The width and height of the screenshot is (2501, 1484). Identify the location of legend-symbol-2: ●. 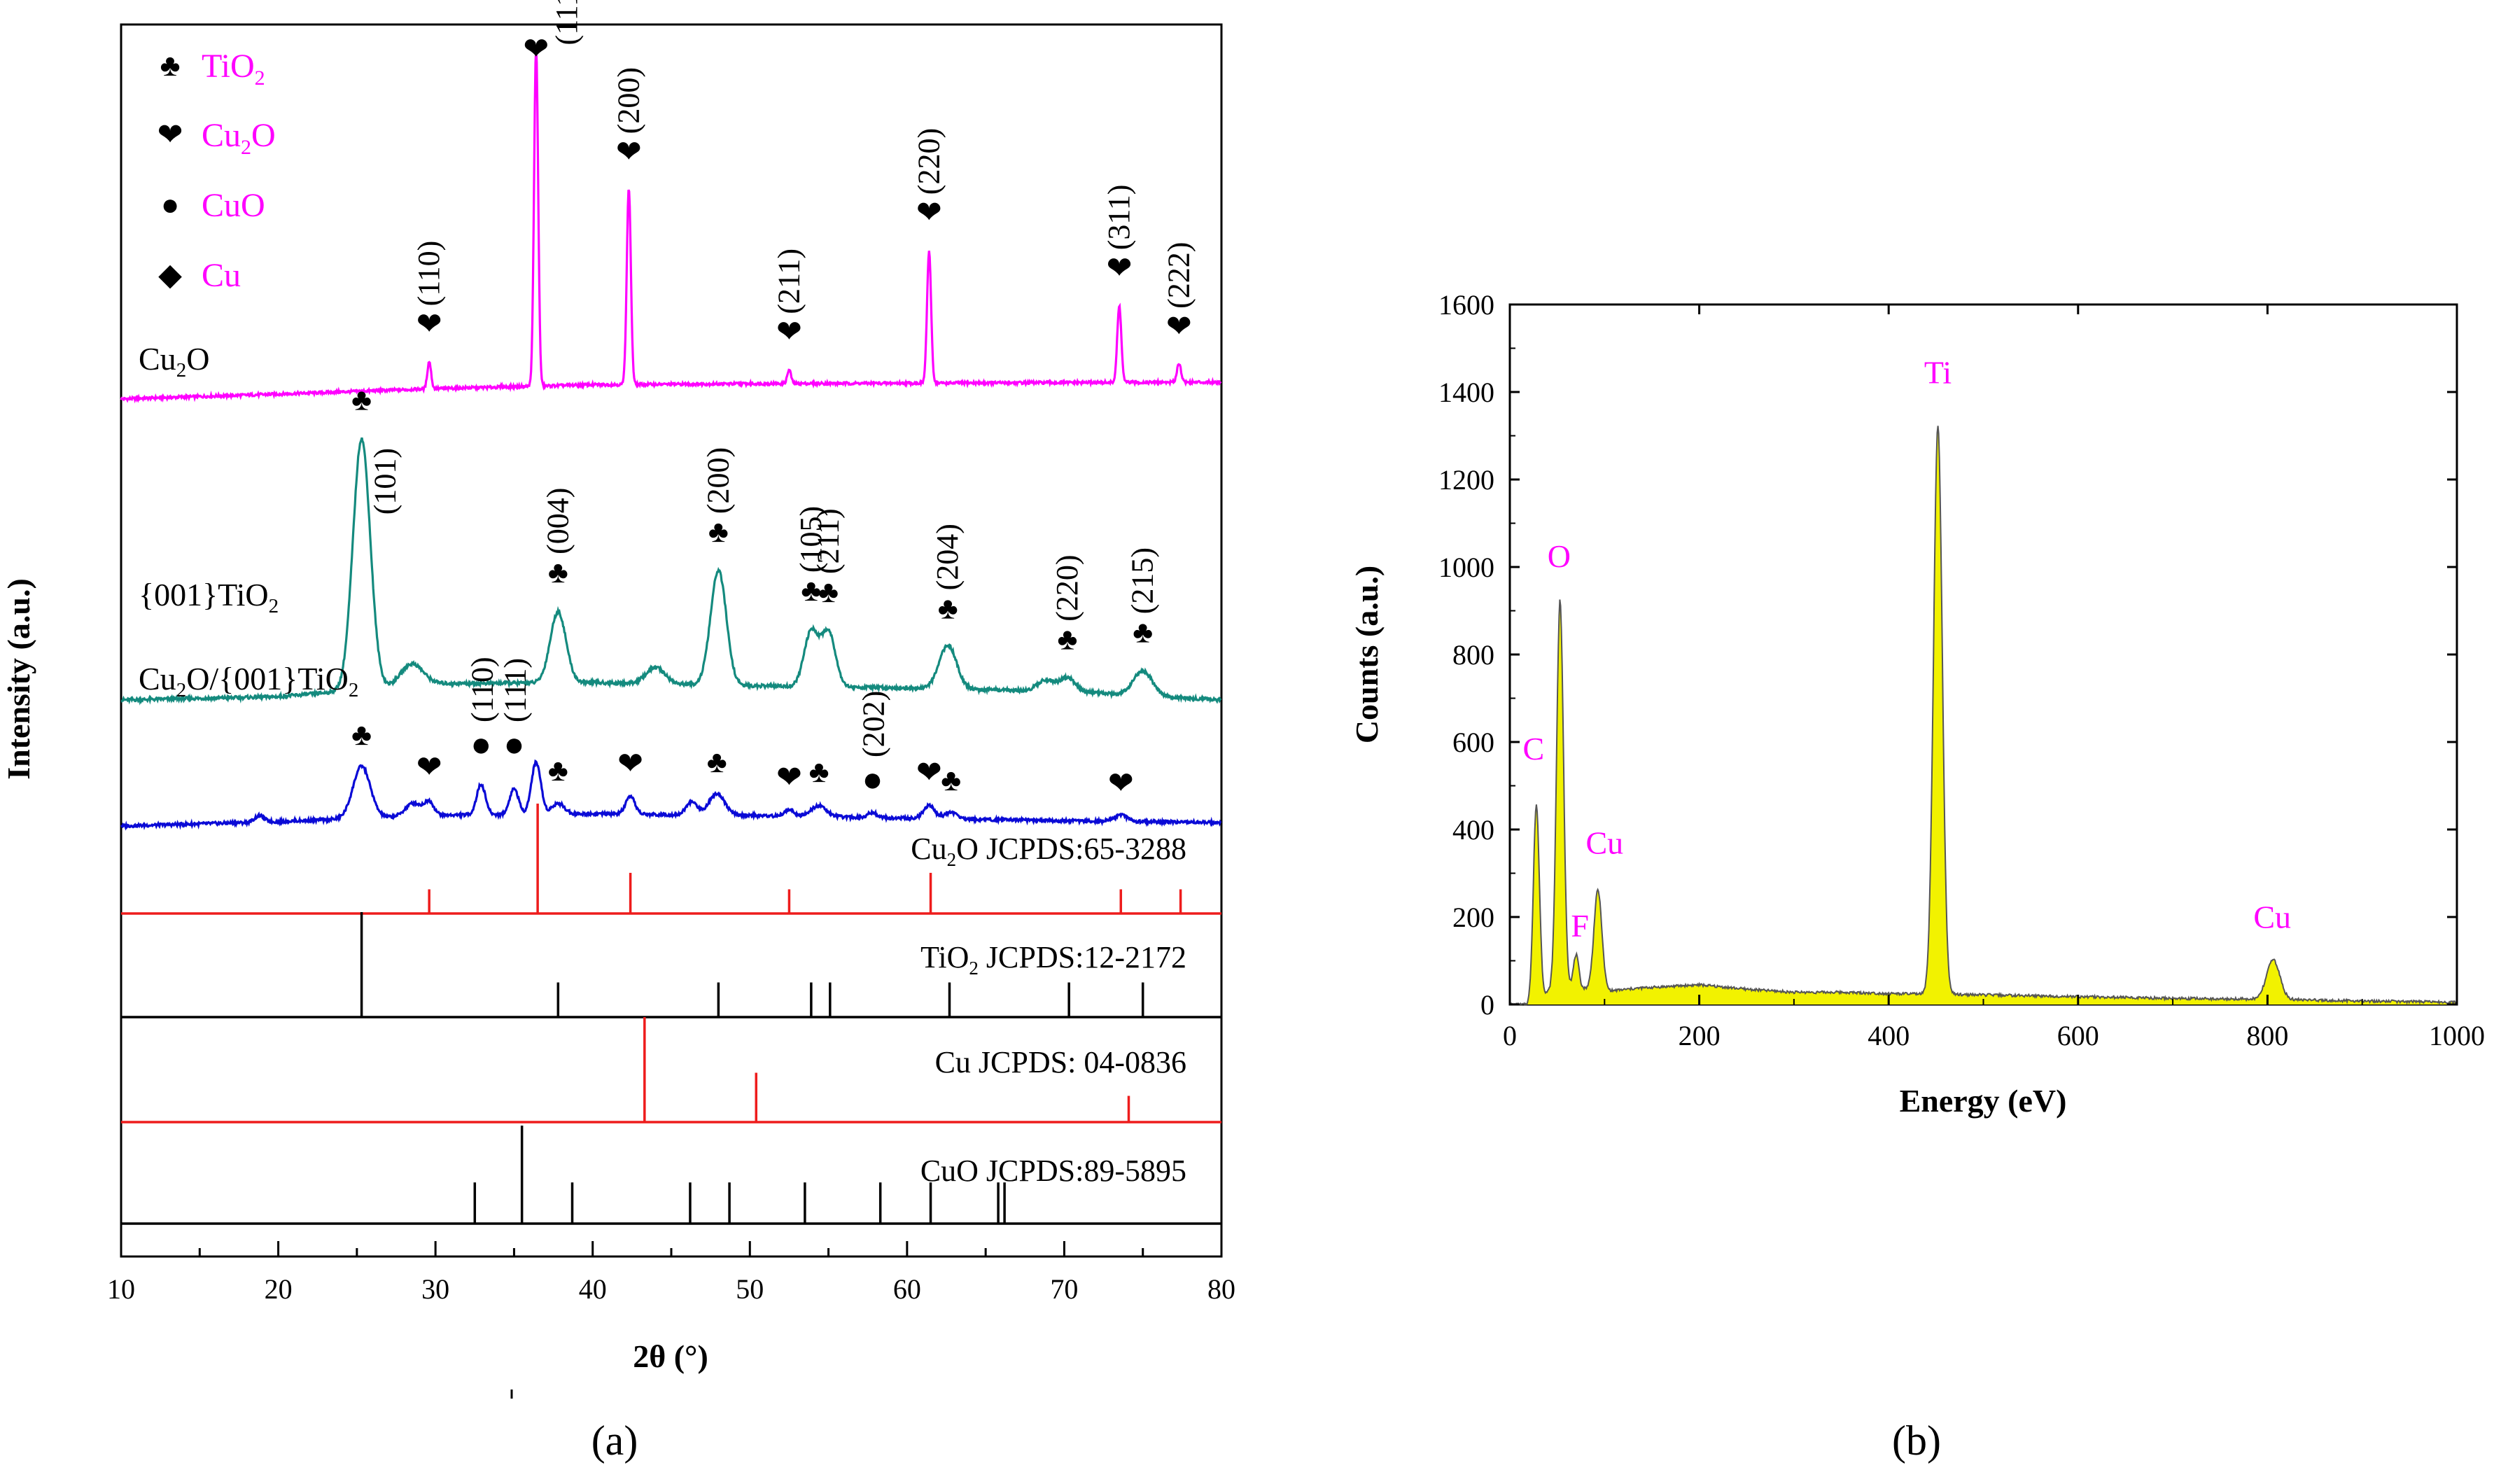
(171, 205).